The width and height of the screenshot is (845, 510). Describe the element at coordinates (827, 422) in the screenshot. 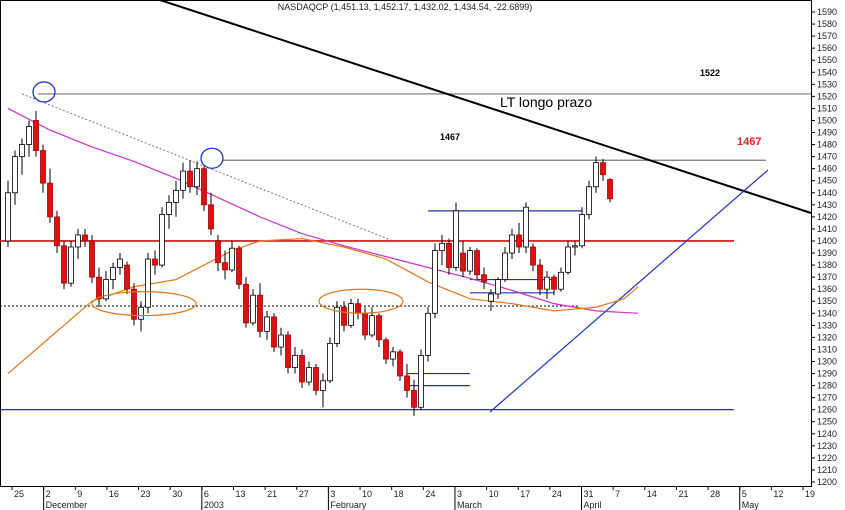

I see `y-tick-label: 1250` at that location.